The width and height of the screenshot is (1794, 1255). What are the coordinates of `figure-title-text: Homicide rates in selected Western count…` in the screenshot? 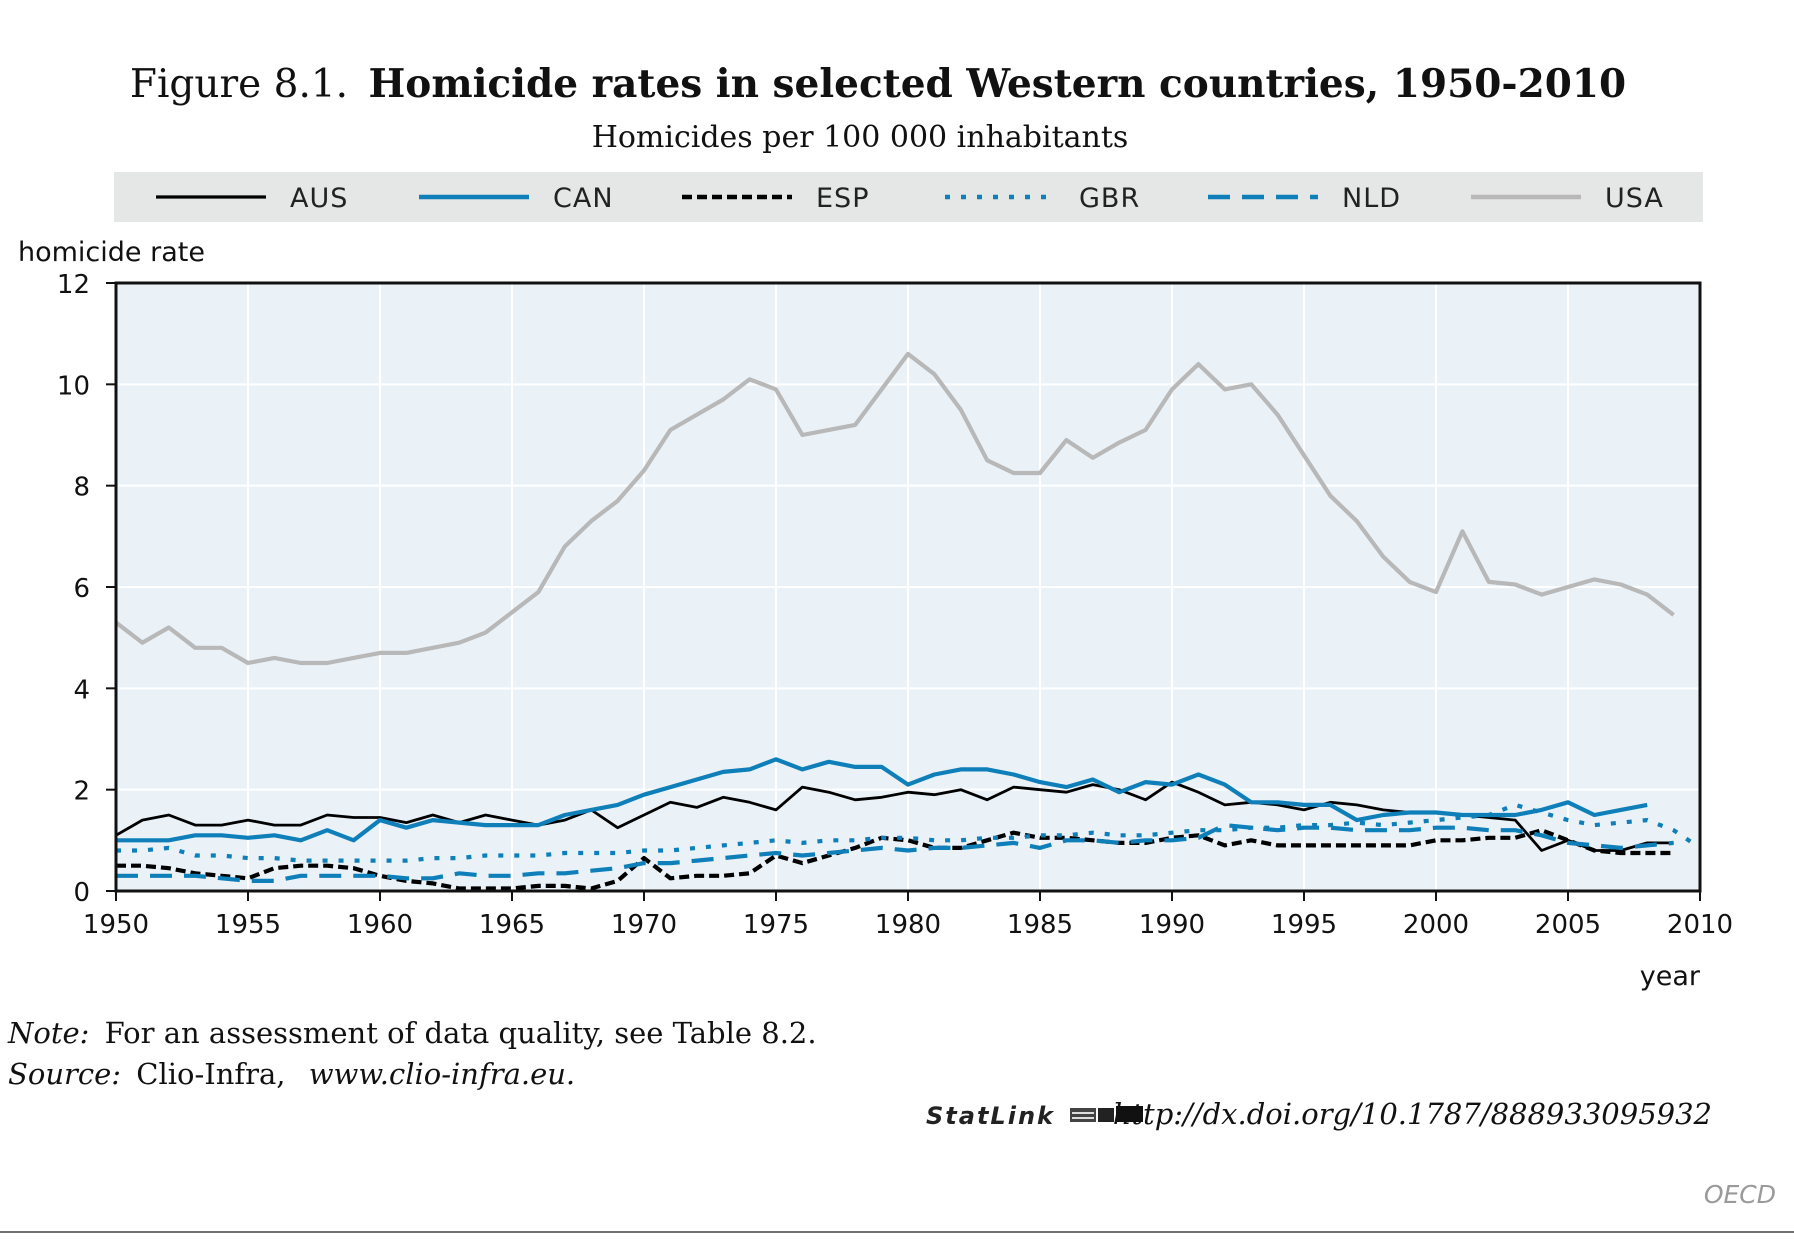 It's located at (997, 84).